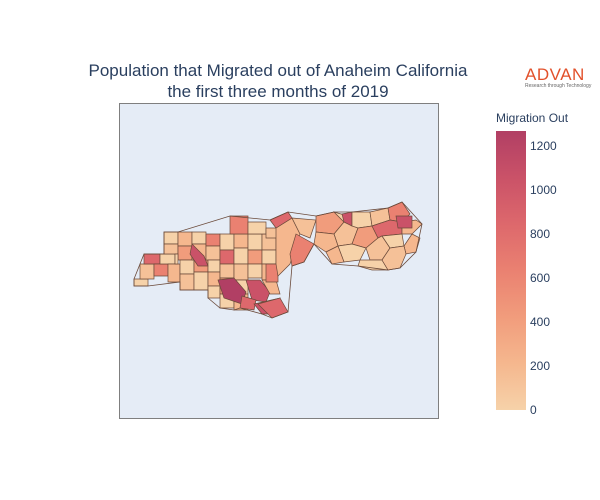 The height and width of the screenshot is (500, 600). I want to click on colorbar-gradient, so click(511, 270).